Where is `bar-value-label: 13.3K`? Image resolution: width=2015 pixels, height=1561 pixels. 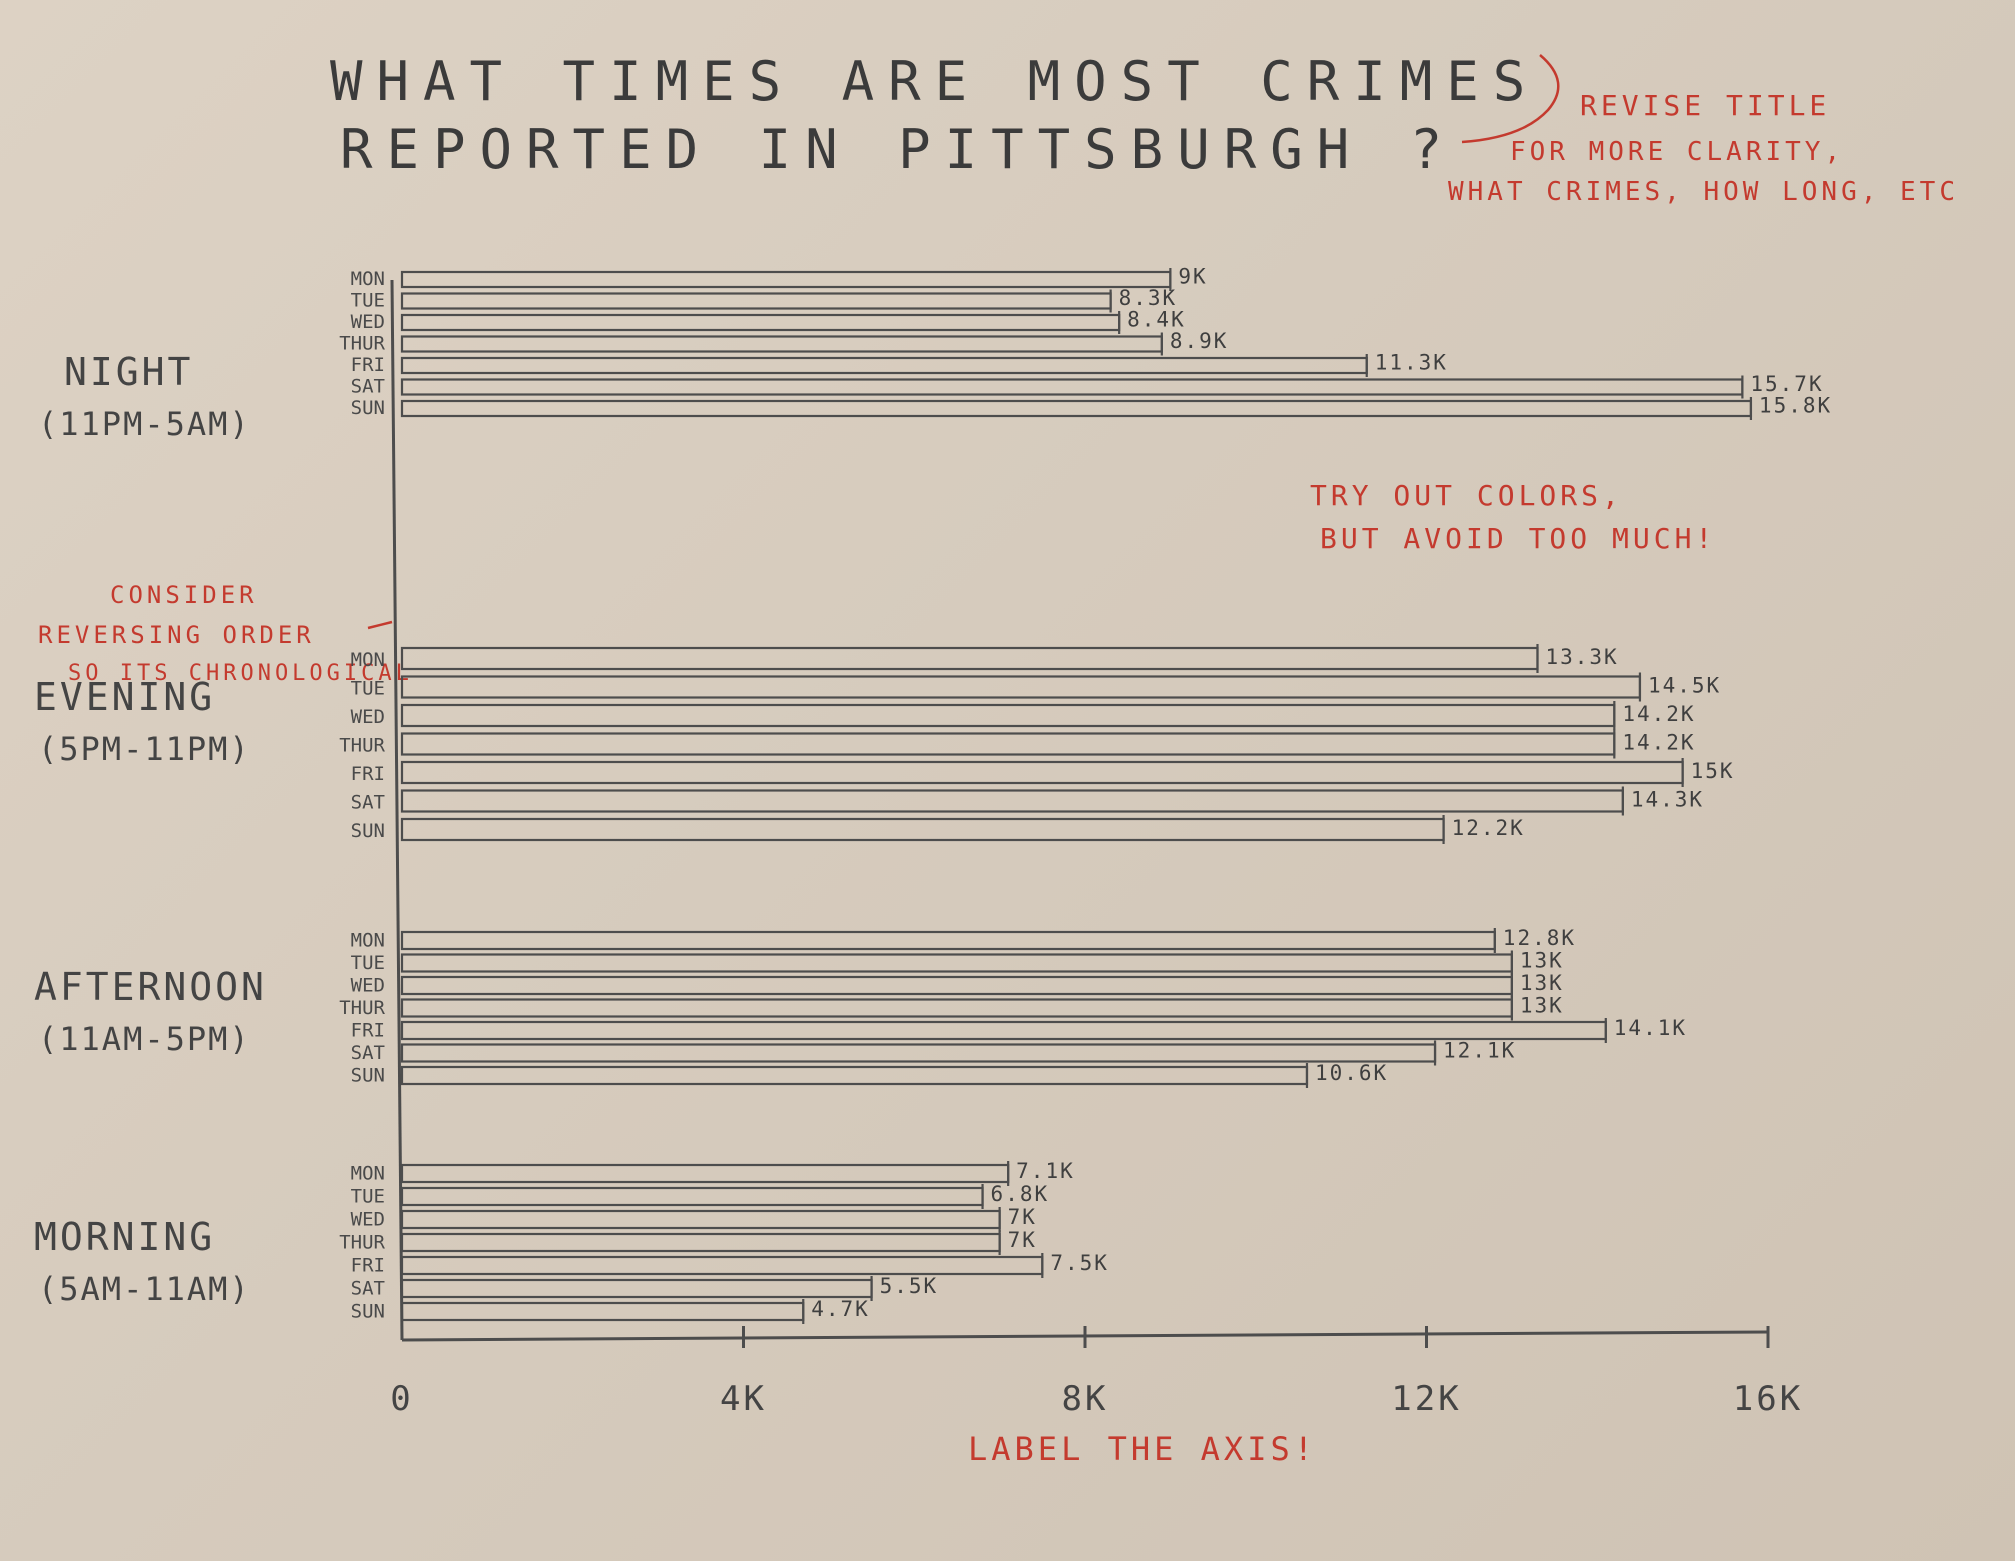
bar-value-label: 13.3K is located at coordinates (1581, 657).